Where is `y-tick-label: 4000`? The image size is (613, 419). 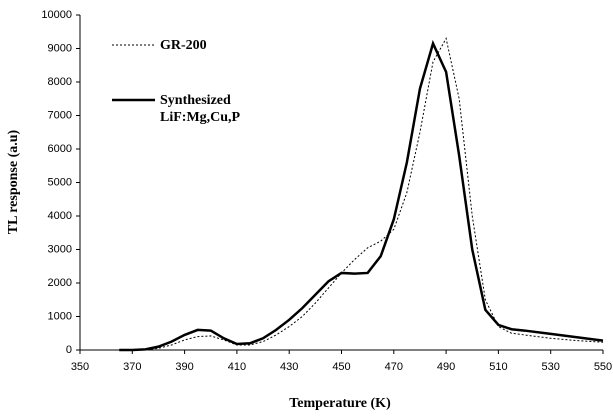 y-tick-label: 4000 is located at coordinates (60, 216).